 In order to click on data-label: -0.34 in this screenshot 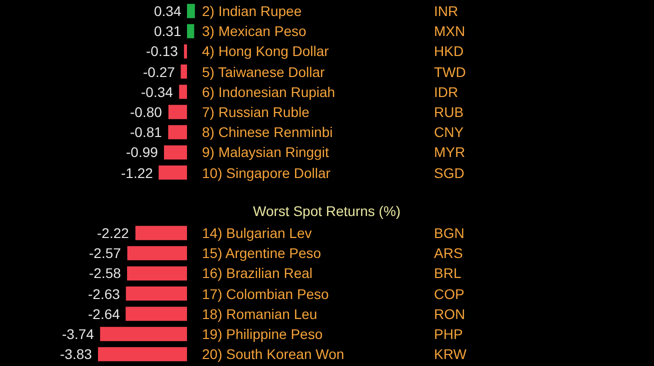, I will do `click(157, 92)`.